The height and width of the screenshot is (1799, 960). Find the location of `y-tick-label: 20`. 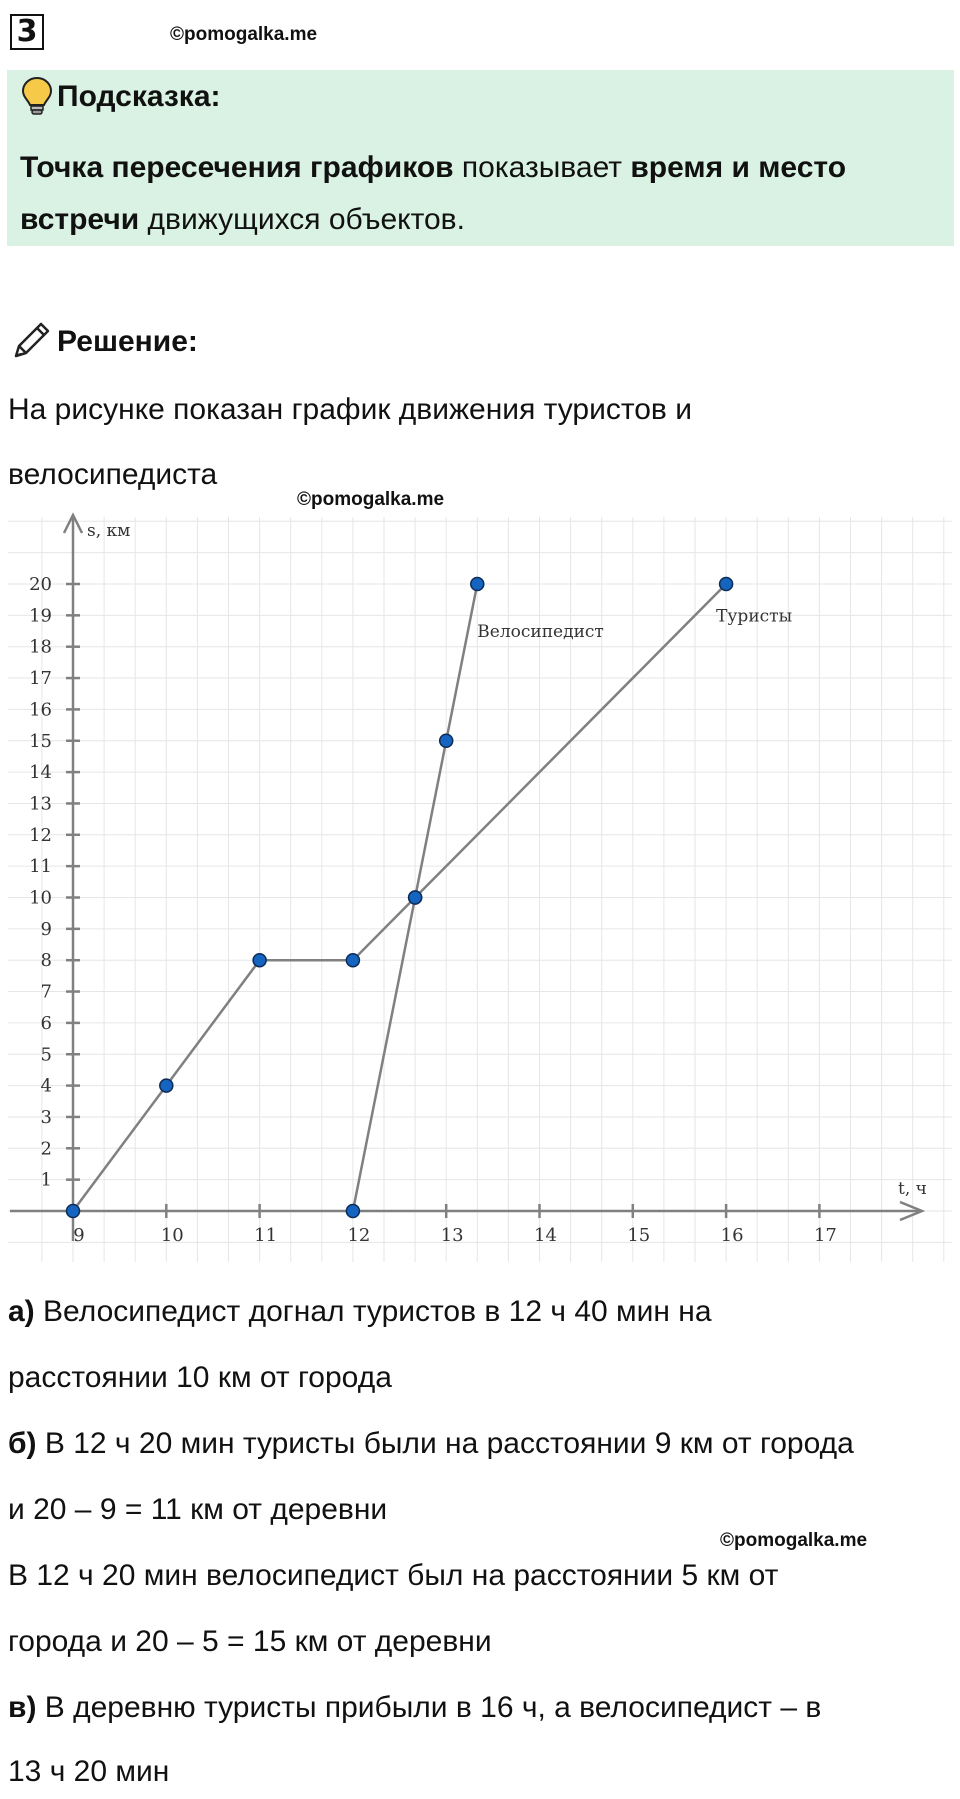

y-tick-label: 20 is located at coordinates (40, 584).